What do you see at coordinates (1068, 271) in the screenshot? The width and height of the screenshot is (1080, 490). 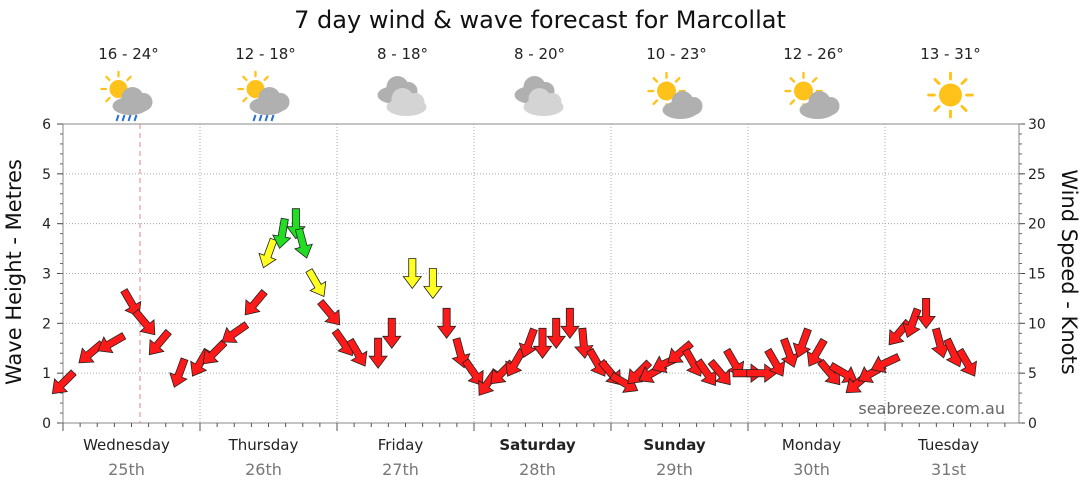 I see `y-axis-right-label: Wind Speed - Knots` at bounding box center [1068, 271].